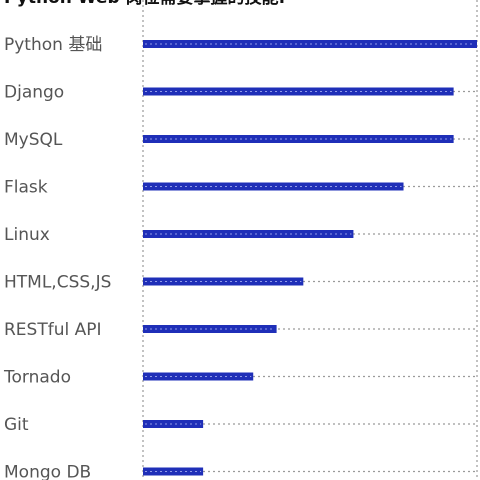  I want to click on category-label: Flask, so click(26, 188).